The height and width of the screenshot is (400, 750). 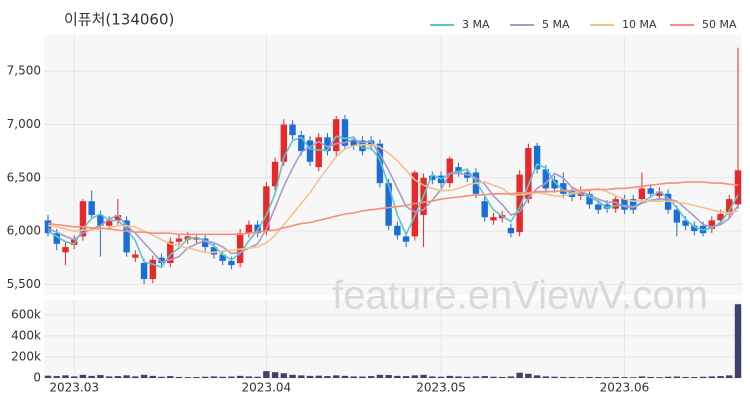 What do you see at coordinates (441, 388) in the screenshot?
I see `x-tick-label: 2023.05` at bounding box center [441, 388].